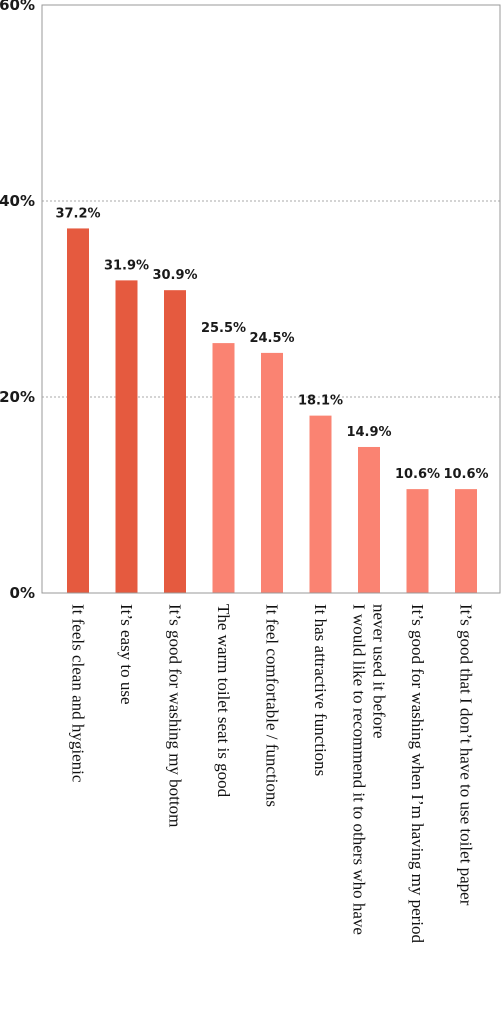  Describe the element at coordinates (175, 715) in the screenshot. I see `x-tick-label: It’s good for washing my bottom` at that location.